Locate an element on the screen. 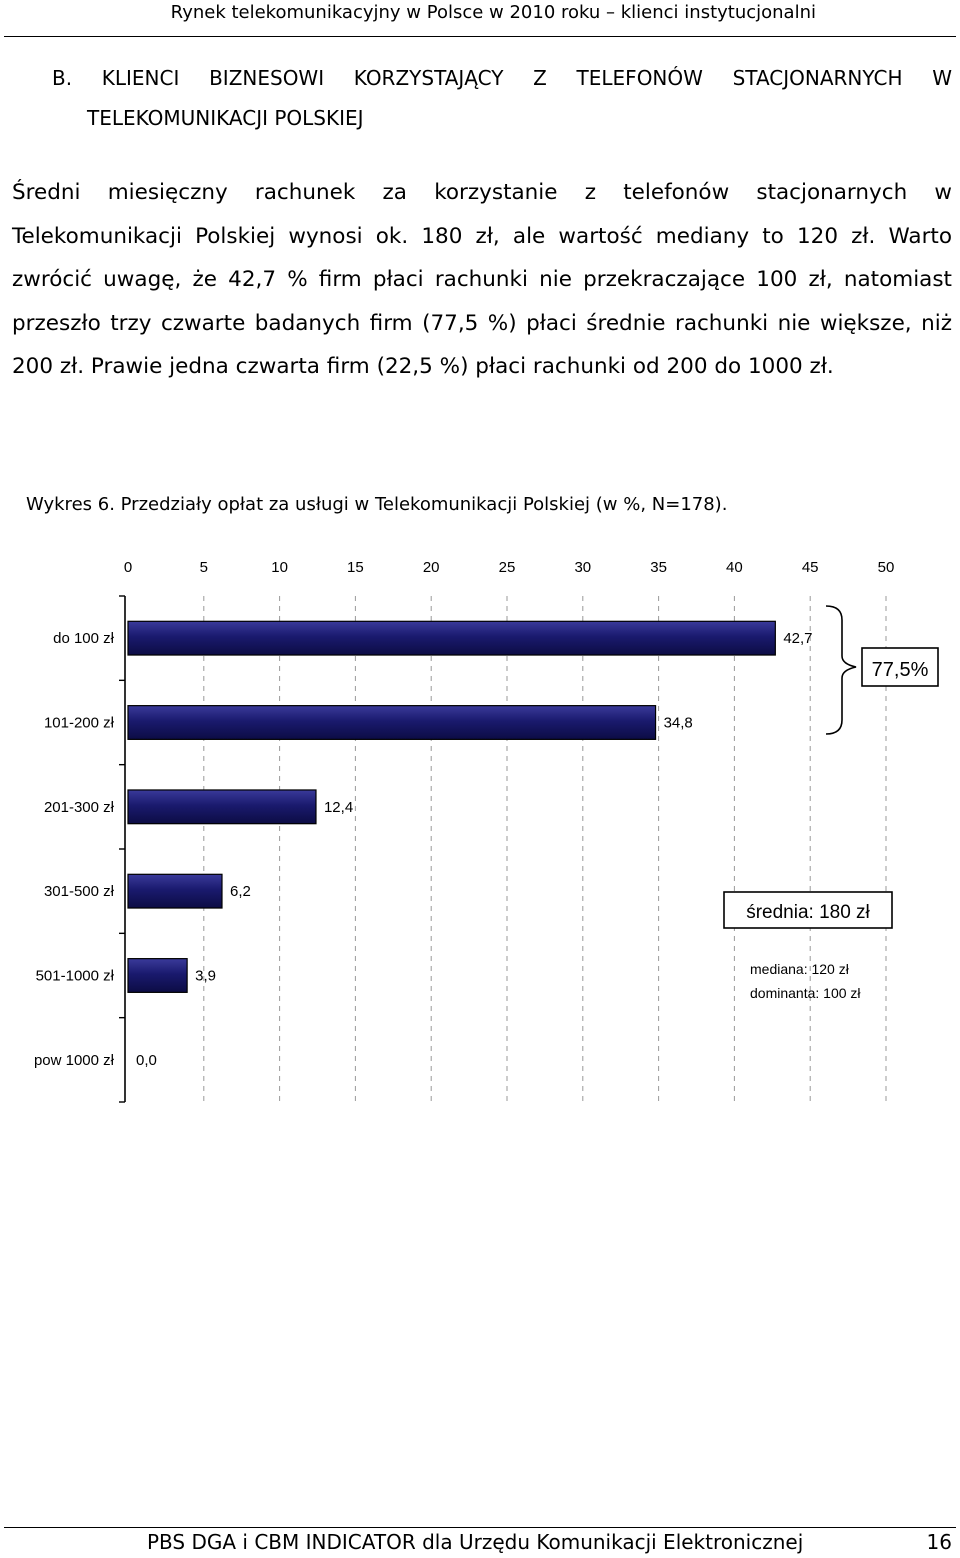  x-tick-label: 30 is located at coordinates (582, 567).